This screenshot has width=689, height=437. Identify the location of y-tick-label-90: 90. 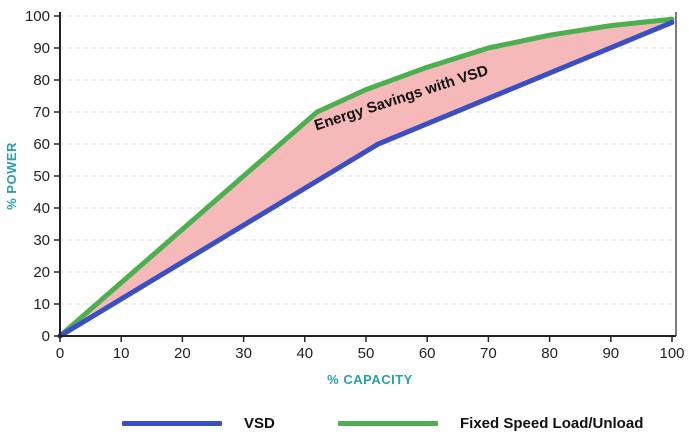
(41, 48).